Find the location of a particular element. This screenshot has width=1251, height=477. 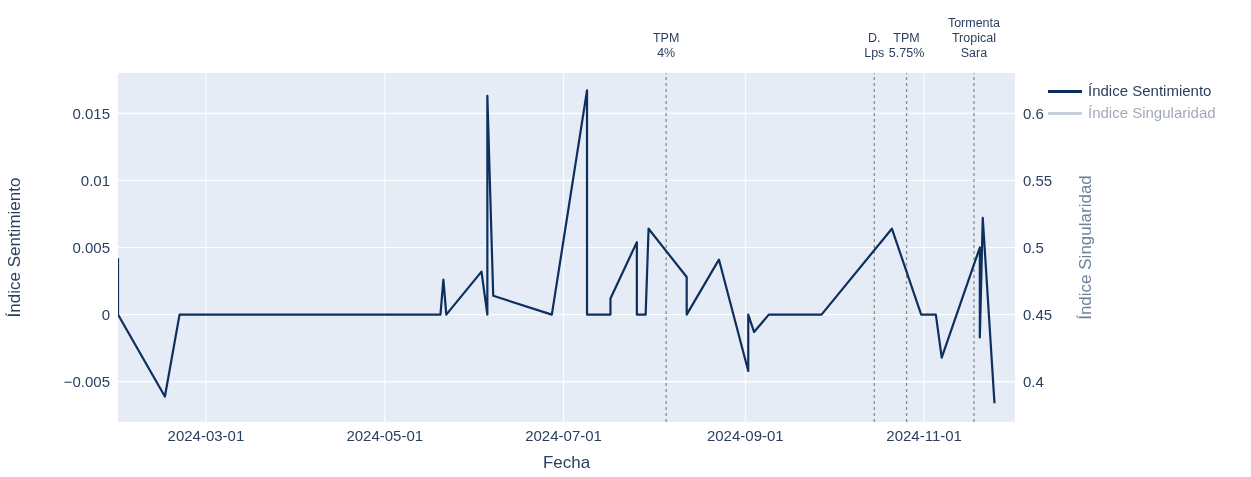

y-tick-label: 0.01 is located at coordinates (95, 180).